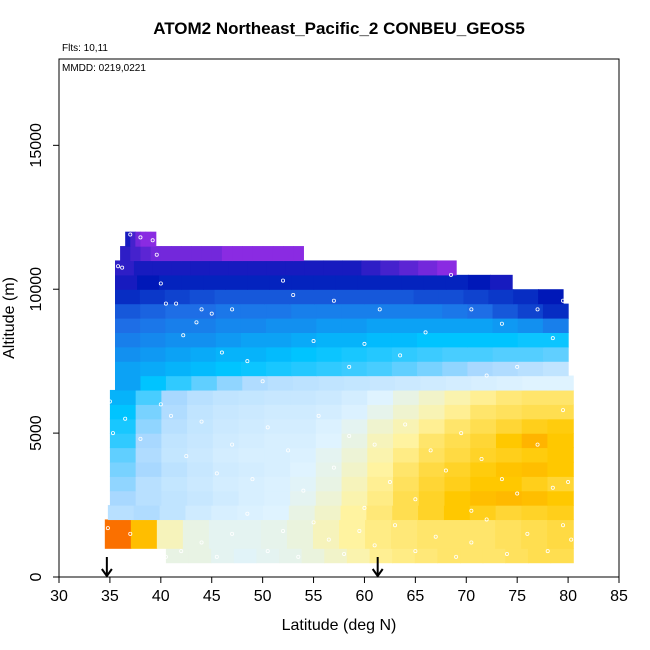 This screenshot has height=650, width=650. Describe the element at coordinates (110, 596) in the screenshot. I see `x-tick-label: 35` at that location.